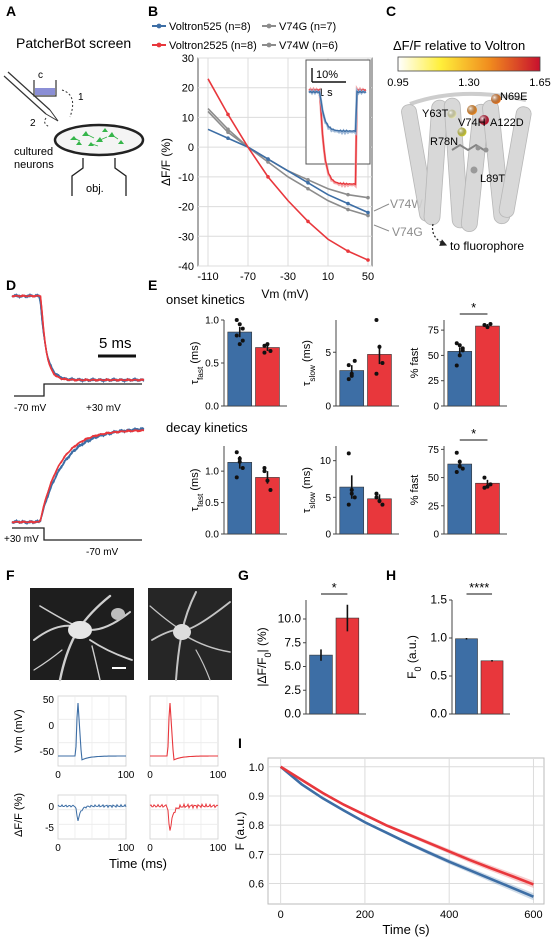 The image size is (552, 937). Describe the element at coordinates (218, 775) in the screenshot. I see `vm-xtick-label: 100` at that location.